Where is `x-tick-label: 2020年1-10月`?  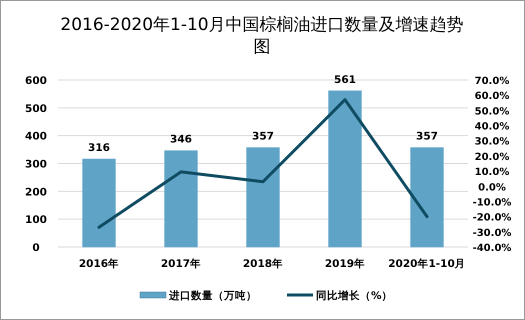
x-tick-label: 2020年1-10月 is located at coordinates (427, 263).